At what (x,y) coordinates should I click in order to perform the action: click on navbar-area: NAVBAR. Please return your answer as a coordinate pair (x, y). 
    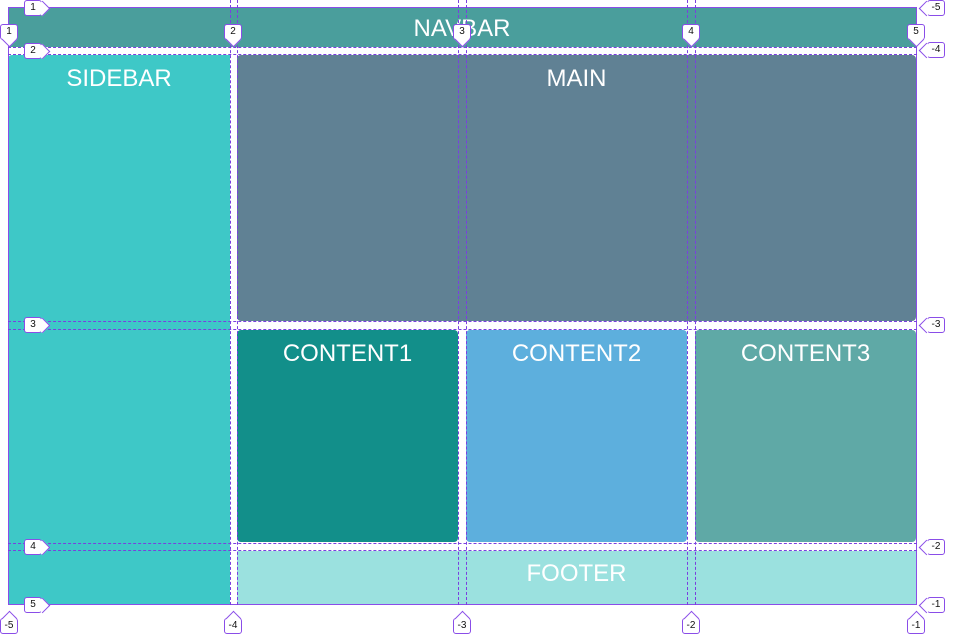
    Looking at the image, I should click on (462, 27).